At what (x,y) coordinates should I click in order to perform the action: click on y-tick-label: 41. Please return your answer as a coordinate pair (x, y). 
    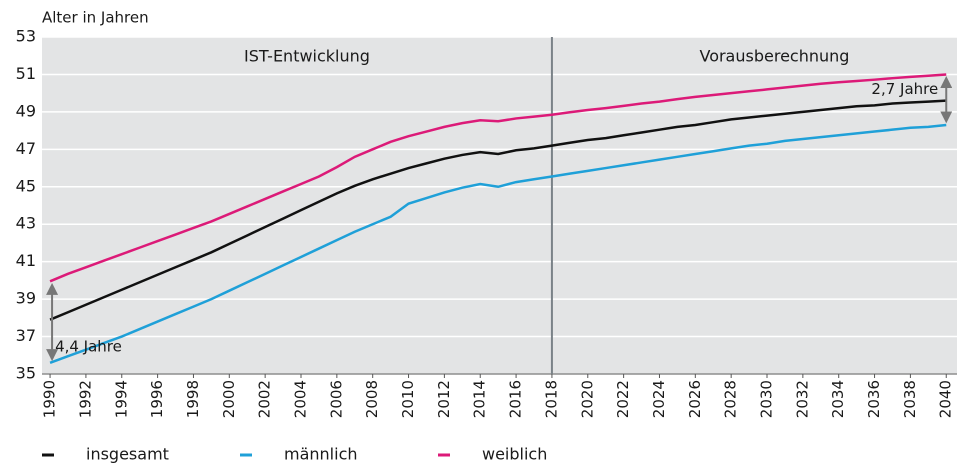
    Looking at the image, I should click on (26, 260).